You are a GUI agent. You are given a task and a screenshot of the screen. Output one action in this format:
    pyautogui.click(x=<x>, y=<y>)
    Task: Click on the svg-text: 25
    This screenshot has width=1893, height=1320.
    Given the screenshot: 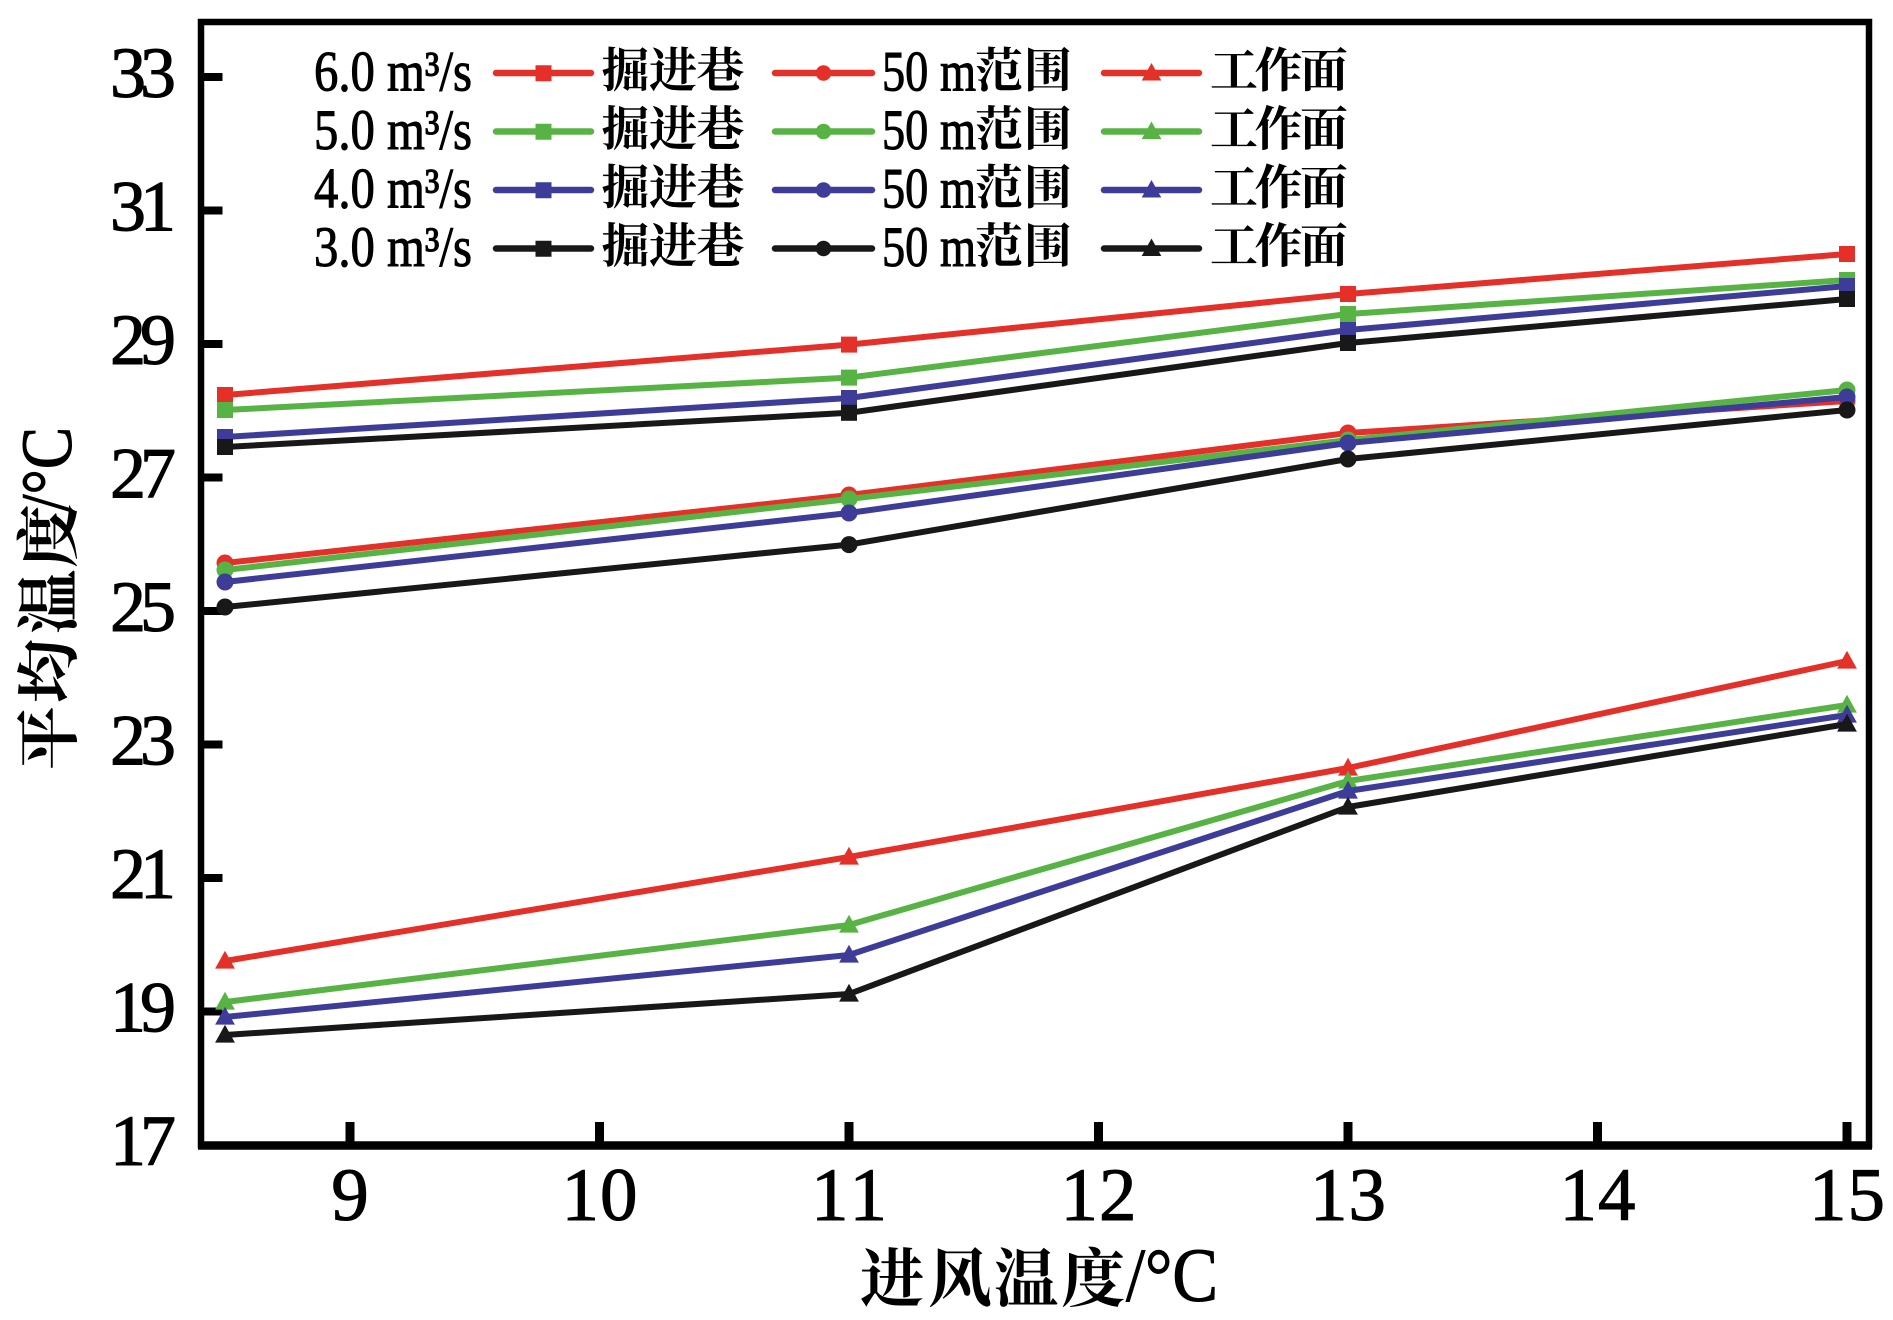 What is the action you would take?
    pyautogui.click(x=143, y=607)
    